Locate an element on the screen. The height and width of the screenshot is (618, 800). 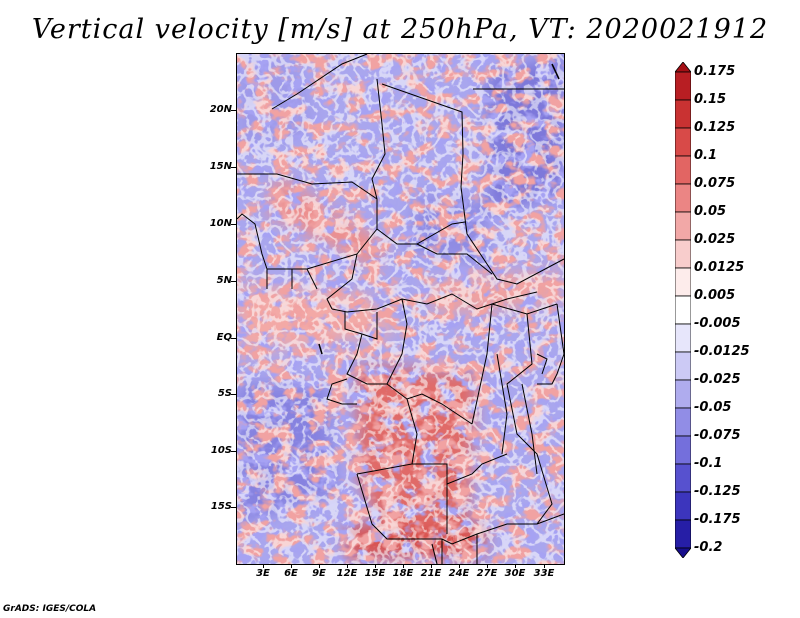
lon-label-33e: 33E is located at coordinates (544, 573).